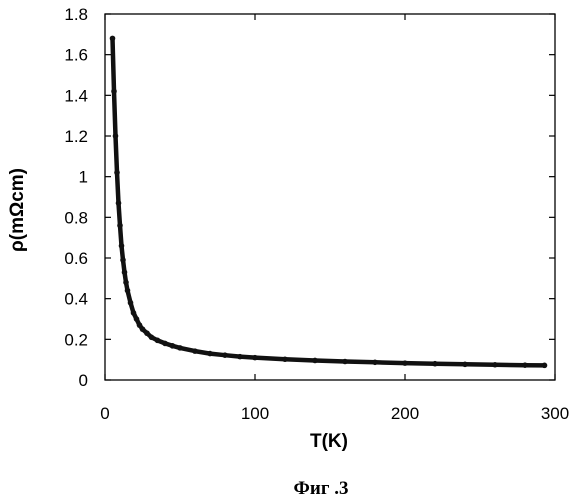 This screenshot has width=581, height=500. I want to click on y-tick-label: 0.4, so click(76, 299).